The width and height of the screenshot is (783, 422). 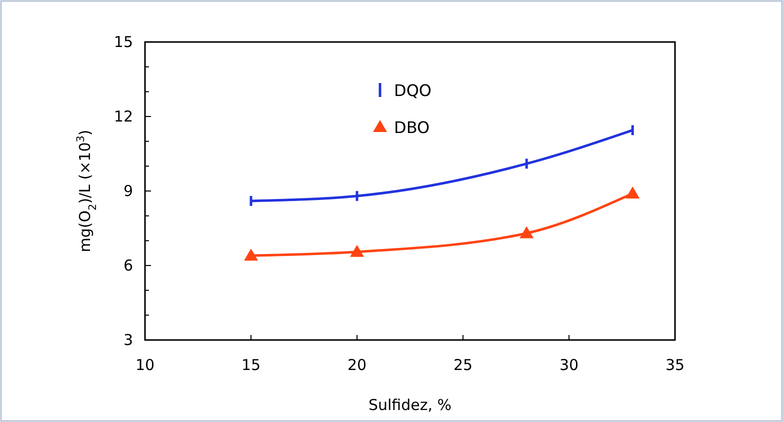 I want to click on y-tick-label: 3, so click(x=128, y=340).